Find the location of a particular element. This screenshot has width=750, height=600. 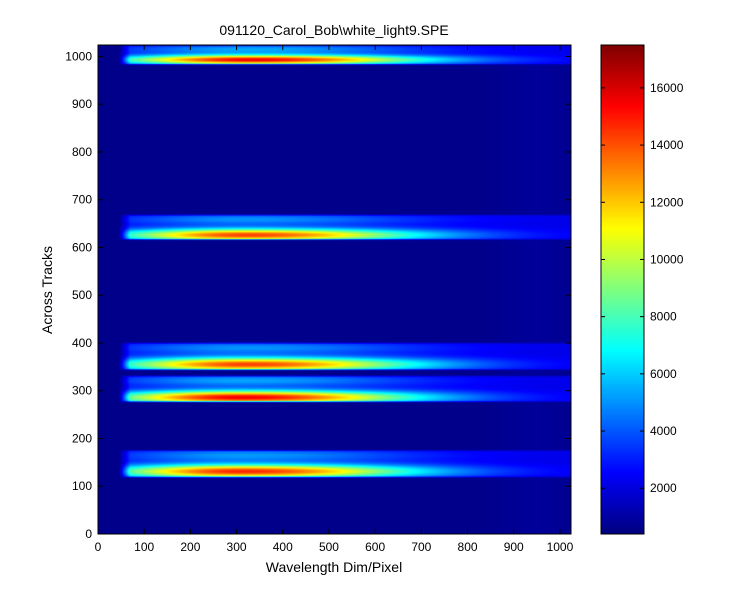

y-tick-label: 100 is located at coordinates (82, 486).